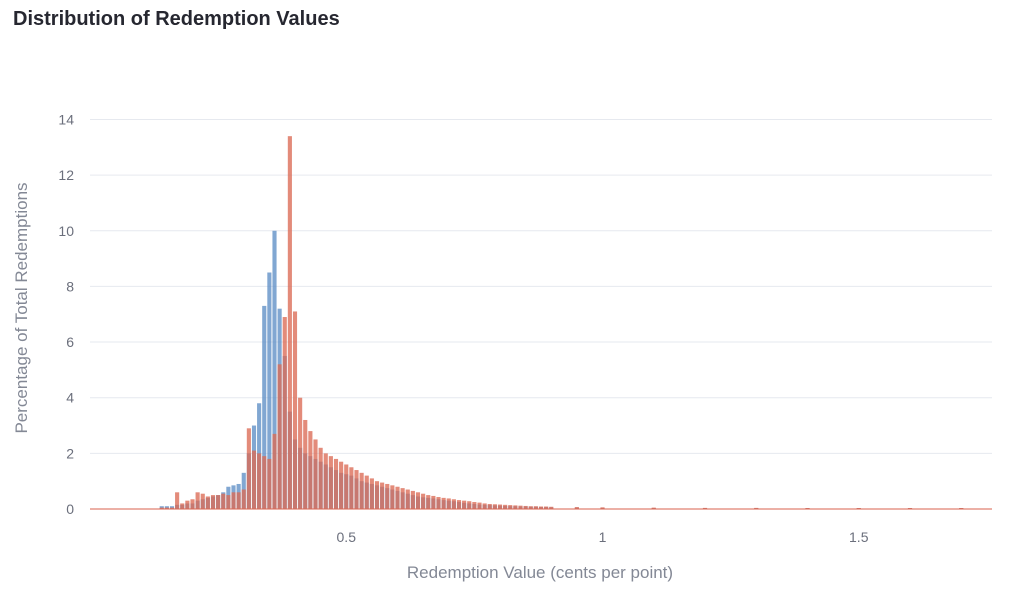 The width and height of the screenshot is (1017, 602). What do you see at coordinates (66, 119) in the screenshot?
I see `y-tick-label: 14` at bounding box center [66, 119].